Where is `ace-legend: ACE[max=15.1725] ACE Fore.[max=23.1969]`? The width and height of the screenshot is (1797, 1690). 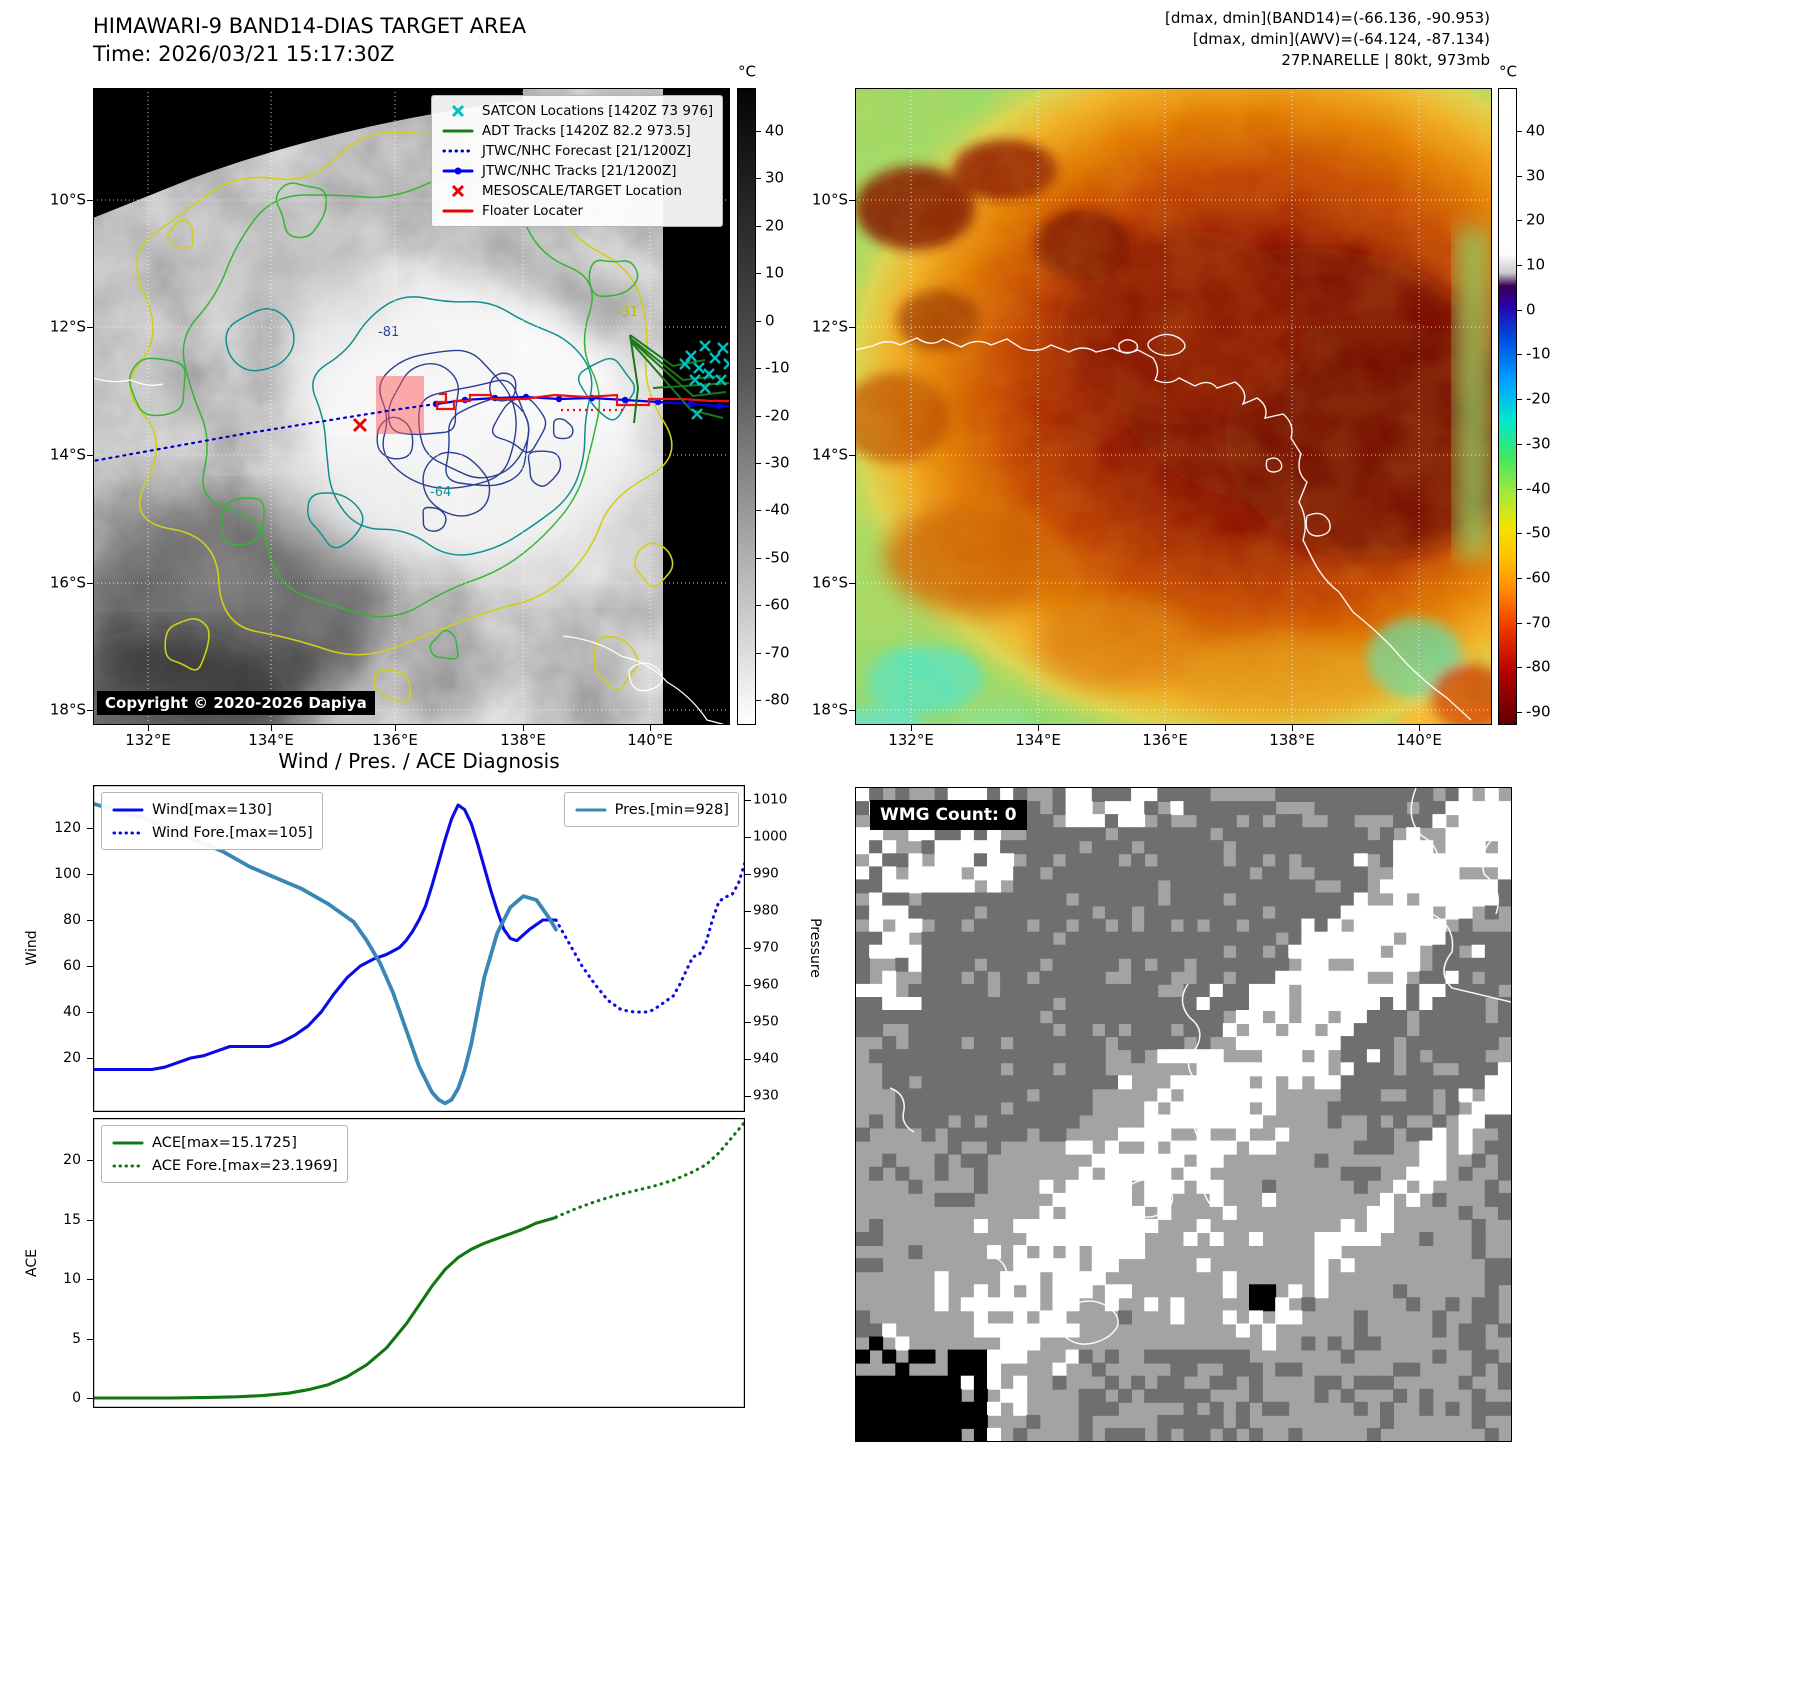 ace-legend: ACE[max=15.1725] ACE Fore.[max=23.1969] is located at coordinates (224, 1154).